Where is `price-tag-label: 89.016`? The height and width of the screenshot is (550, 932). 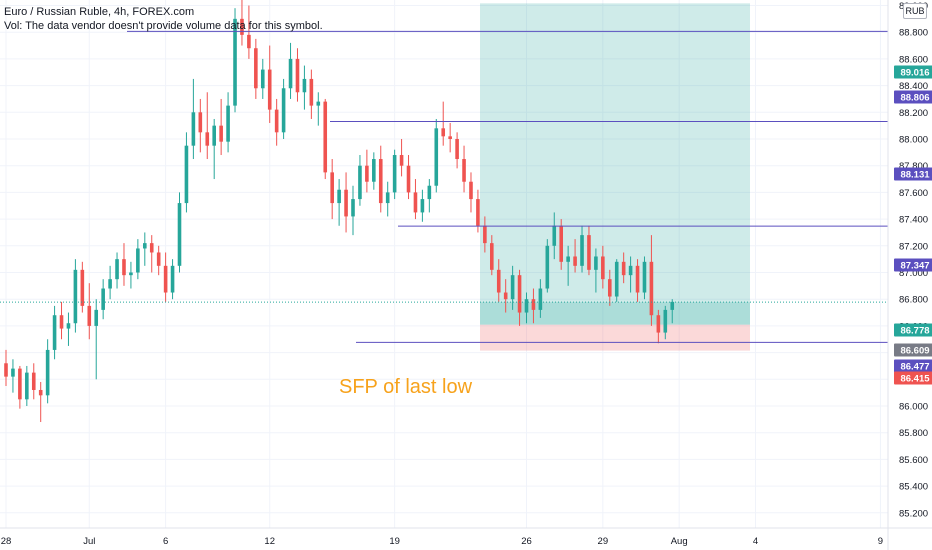 price-tag-label: 89.016 is located at coordinates (914, 73).